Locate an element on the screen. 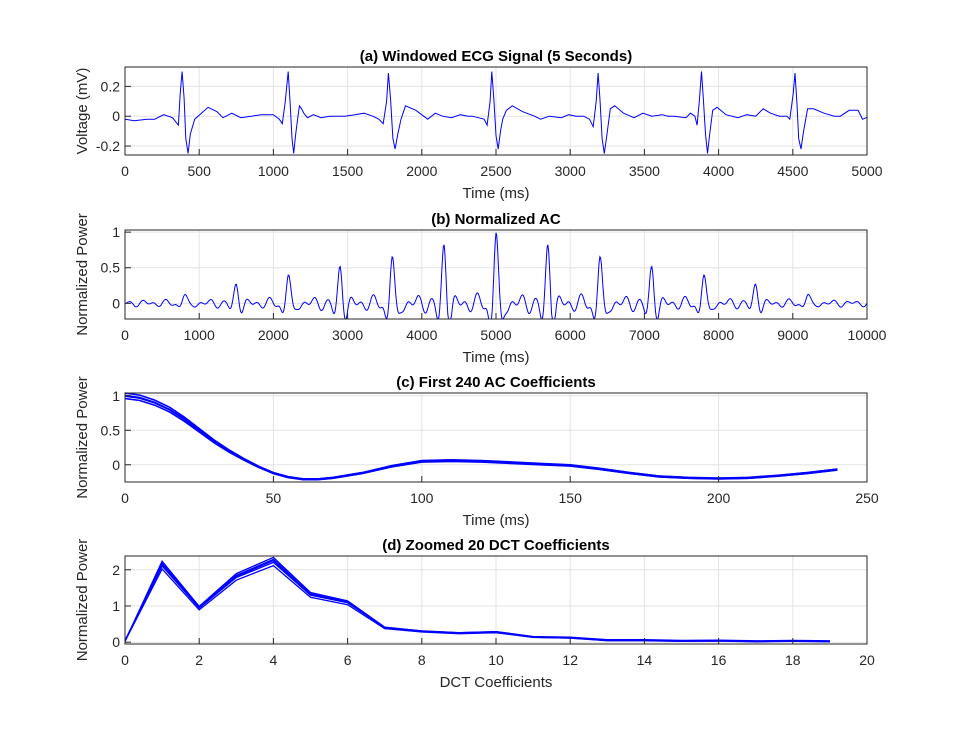 This screenshot has width=958, height=746. panel-a-title: (a) Windowed ECG Signal (5 Seconds) is located at coordinates (496, 56).